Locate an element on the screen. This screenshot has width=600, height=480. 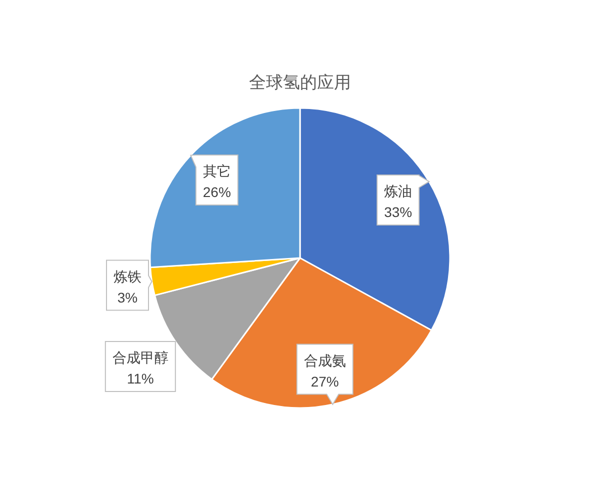
slice-label: 合成氨 is located at coordinates (325, 360).